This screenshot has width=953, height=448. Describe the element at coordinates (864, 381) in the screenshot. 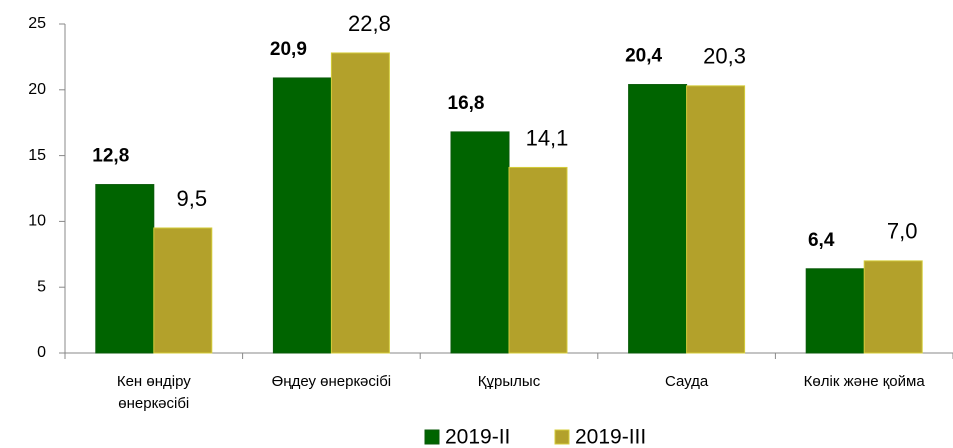

I see `x-tick-label: Көлік және қойма` at that location.